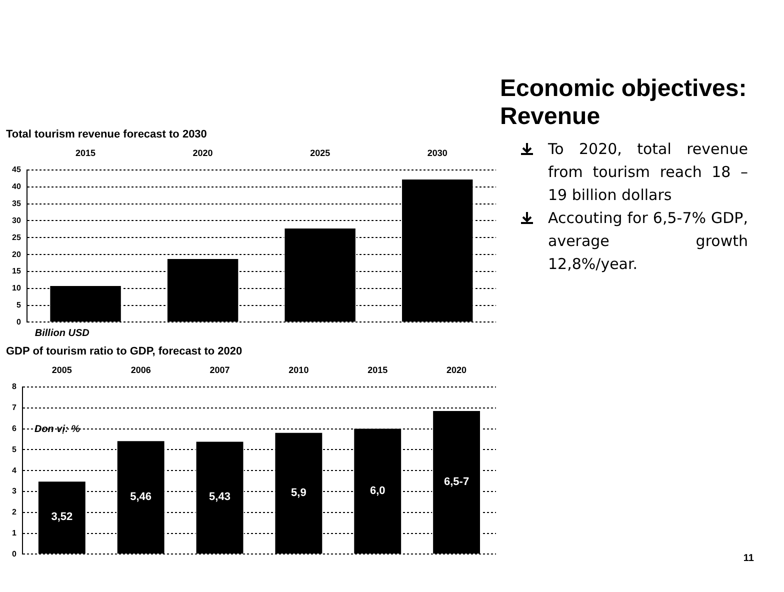  Describe the element at coordinates (141, 496) in the screenshot. I see `data-label: 5,46` at that location.